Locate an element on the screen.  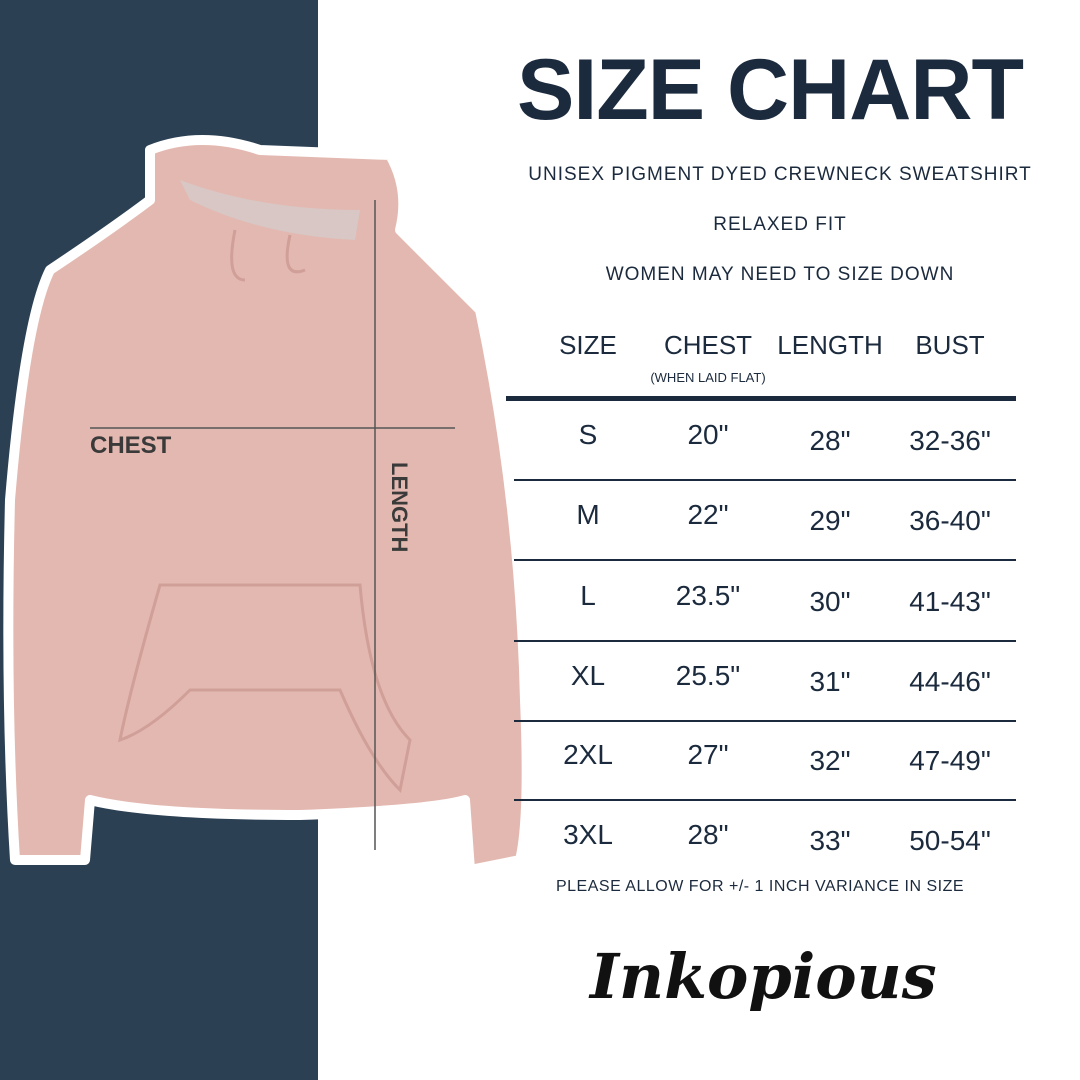
cell-size: 2XL is located at coordinates (588, 754).